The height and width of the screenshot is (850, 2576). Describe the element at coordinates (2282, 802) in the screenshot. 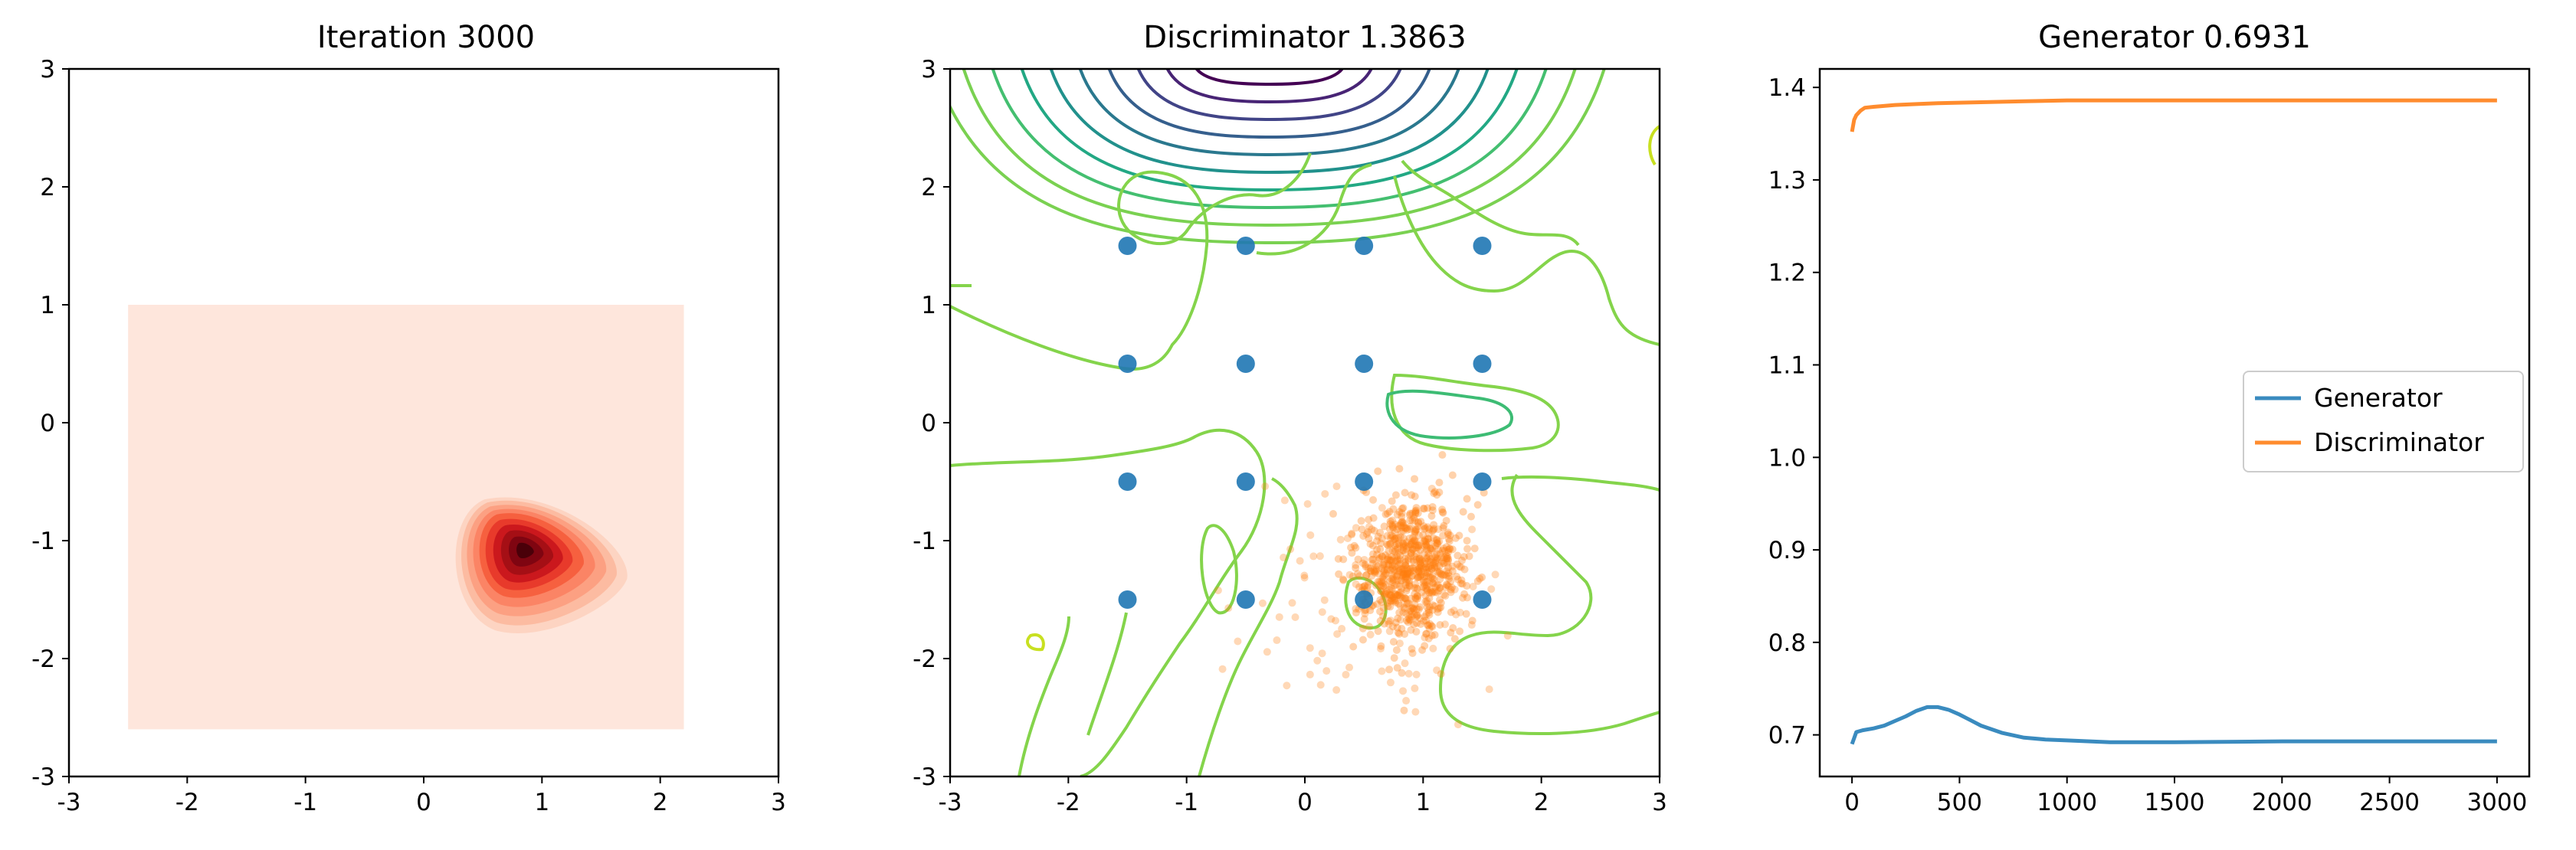

I see `x-tick-label: 2000` at that location.